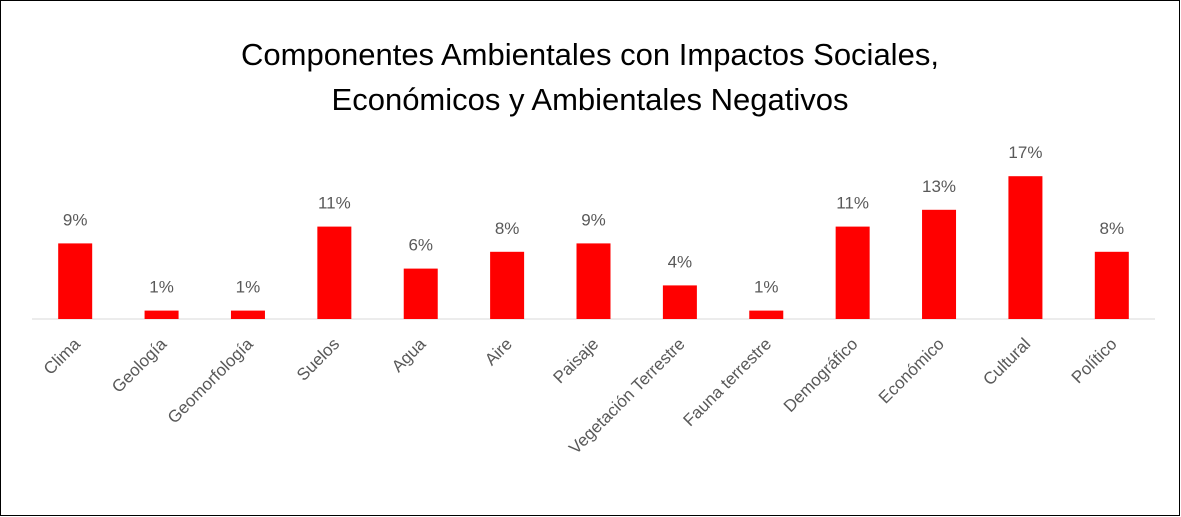 The image size is (1181, 517). What do you see at coordinates (590, 99) in the screenshot?
I see `chart-title: Económicos y Ambientales Negativos` at bounding box center [590, 99].